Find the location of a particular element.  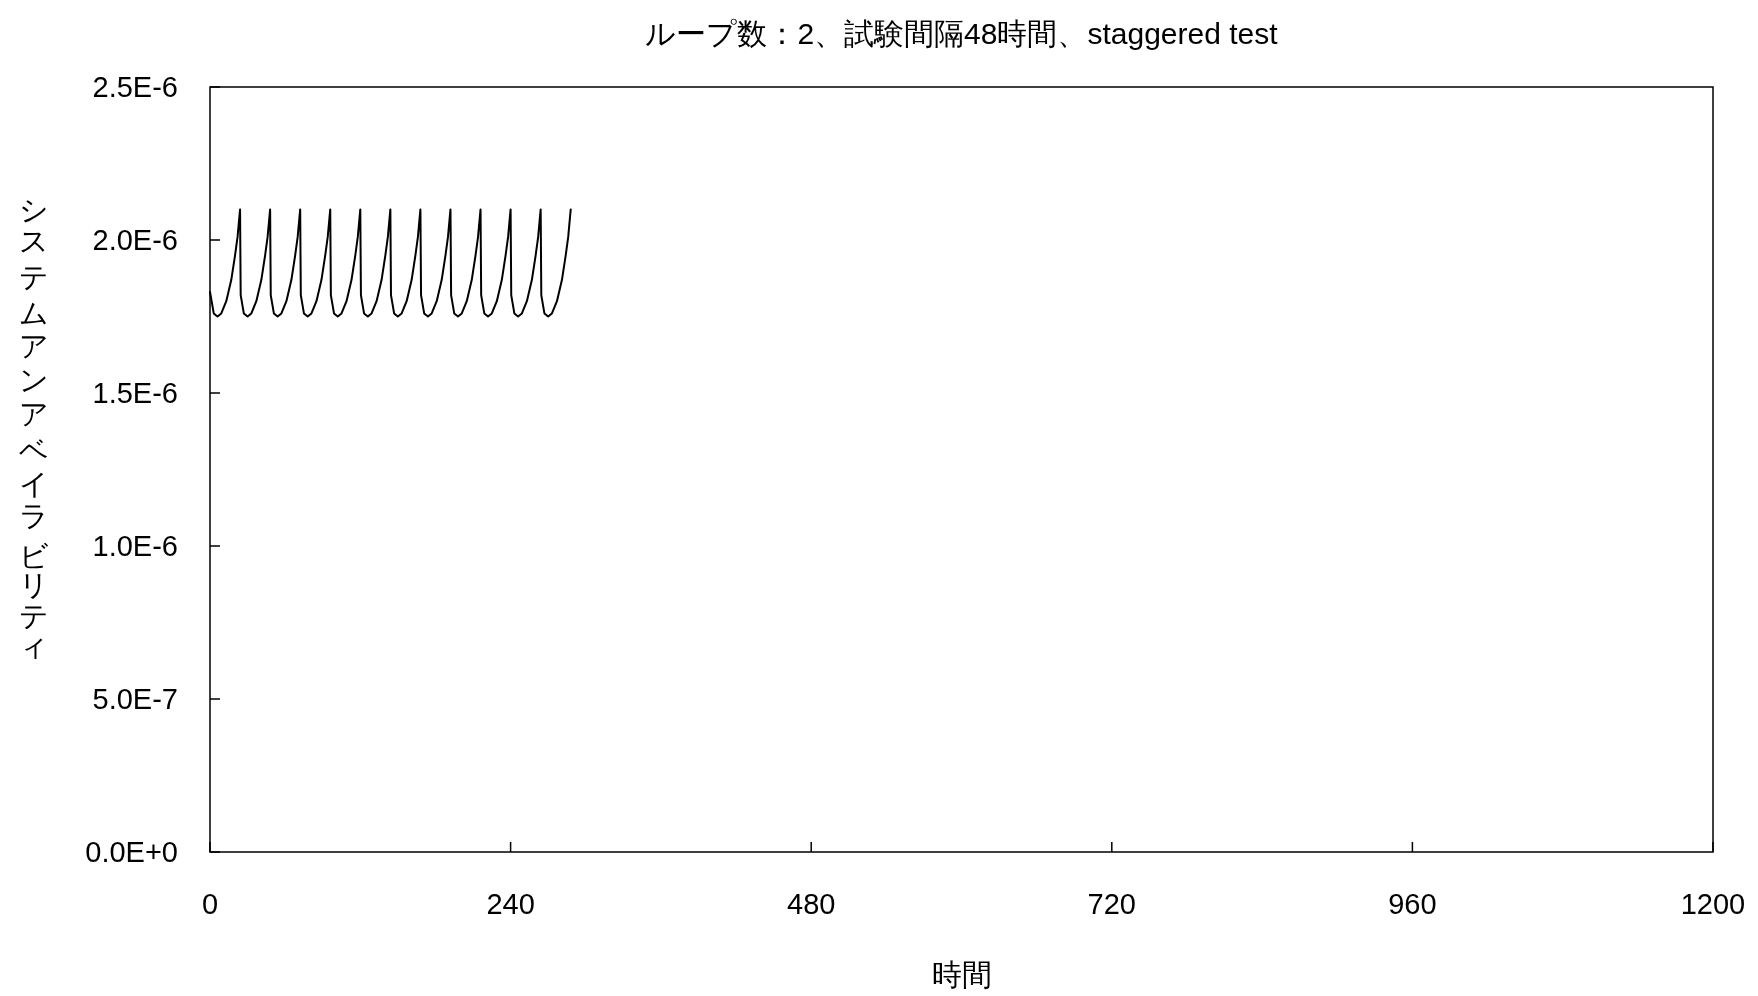

x-axis-title: 時間 is located at coordinates (961, 974).